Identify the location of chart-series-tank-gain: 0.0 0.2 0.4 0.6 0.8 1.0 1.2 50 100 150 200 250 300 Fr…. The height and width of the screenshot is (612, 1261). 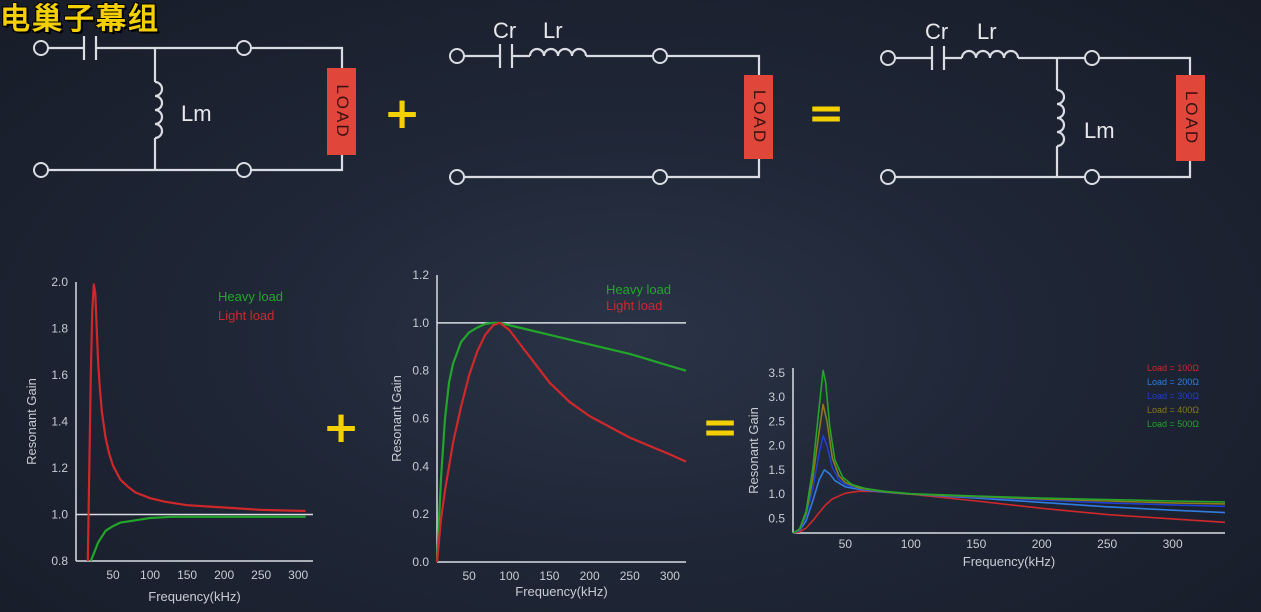
(538, 433).